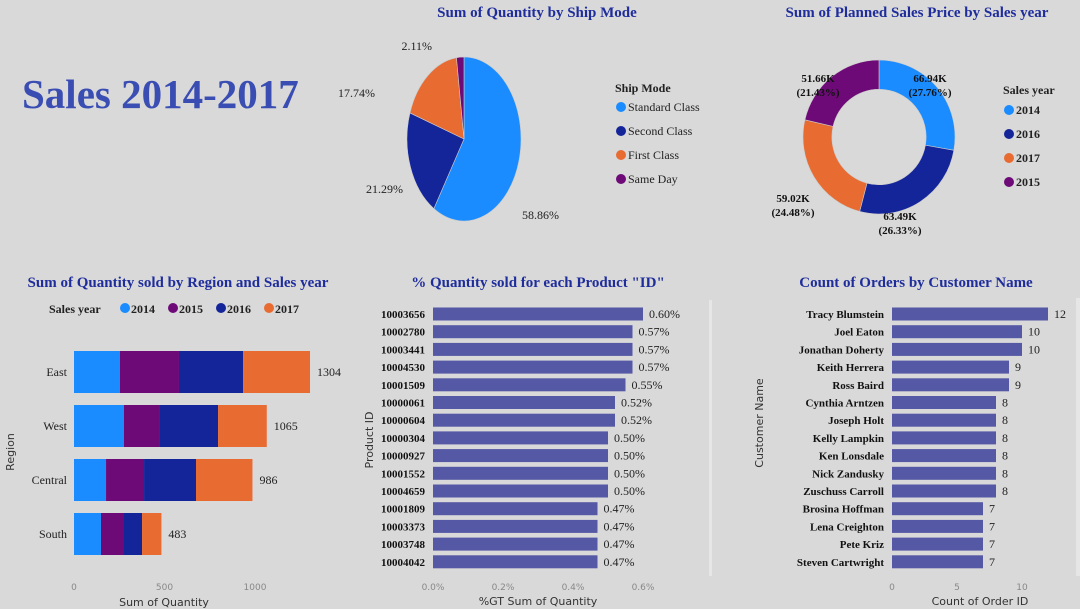 The height and width of the screenshot is (609, 1080). I want to click on category-label: 10001552, so click(403, 474).